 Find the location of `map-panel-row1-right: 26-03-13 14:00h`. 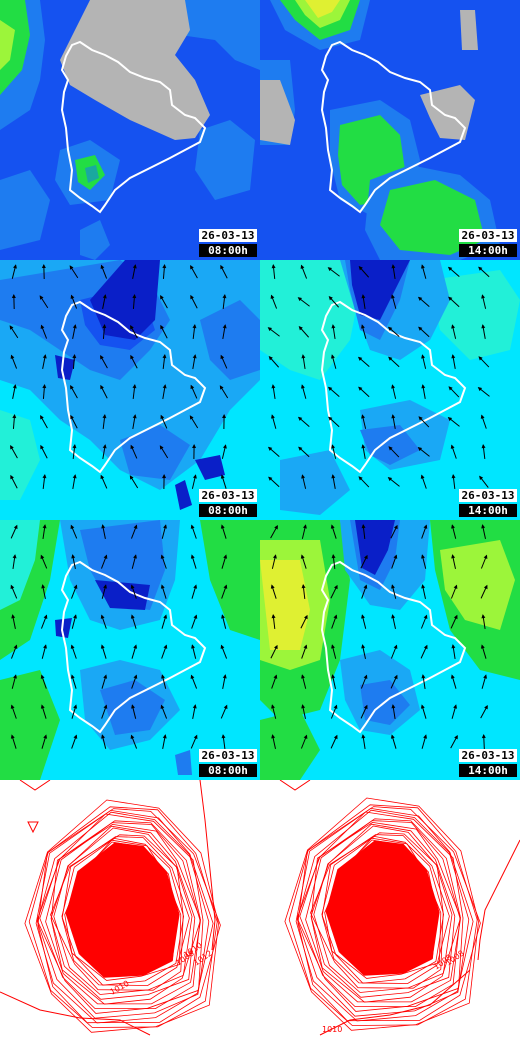

map-panel-row1-right: 26-03-13 14:00h is located at coordinates (390, 130).